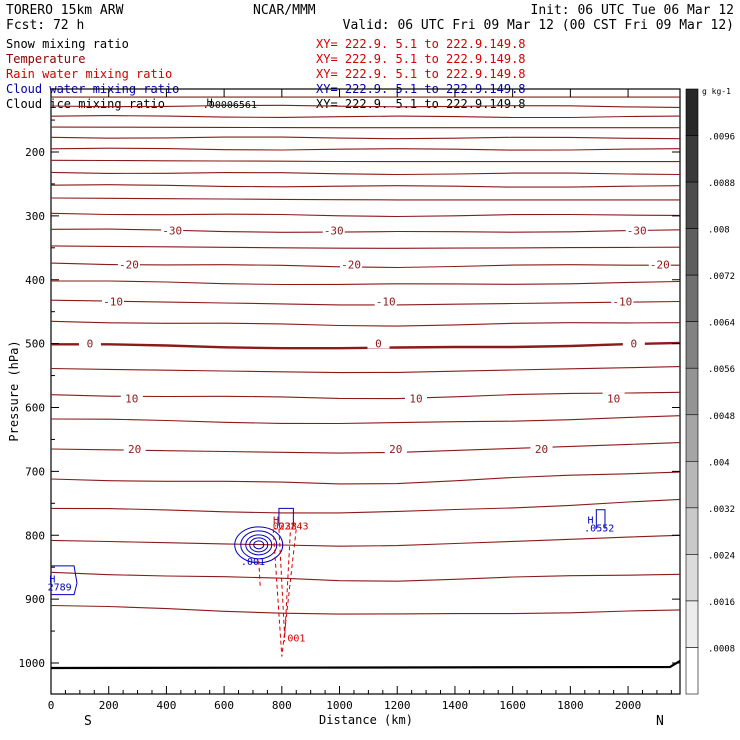 The width and height of the screenshot is (740, 740). What do you see at coordinates (366, 720) in the screenshot?
I see `x-axis-title: Distance (km)` at bounding box center [366, 720].